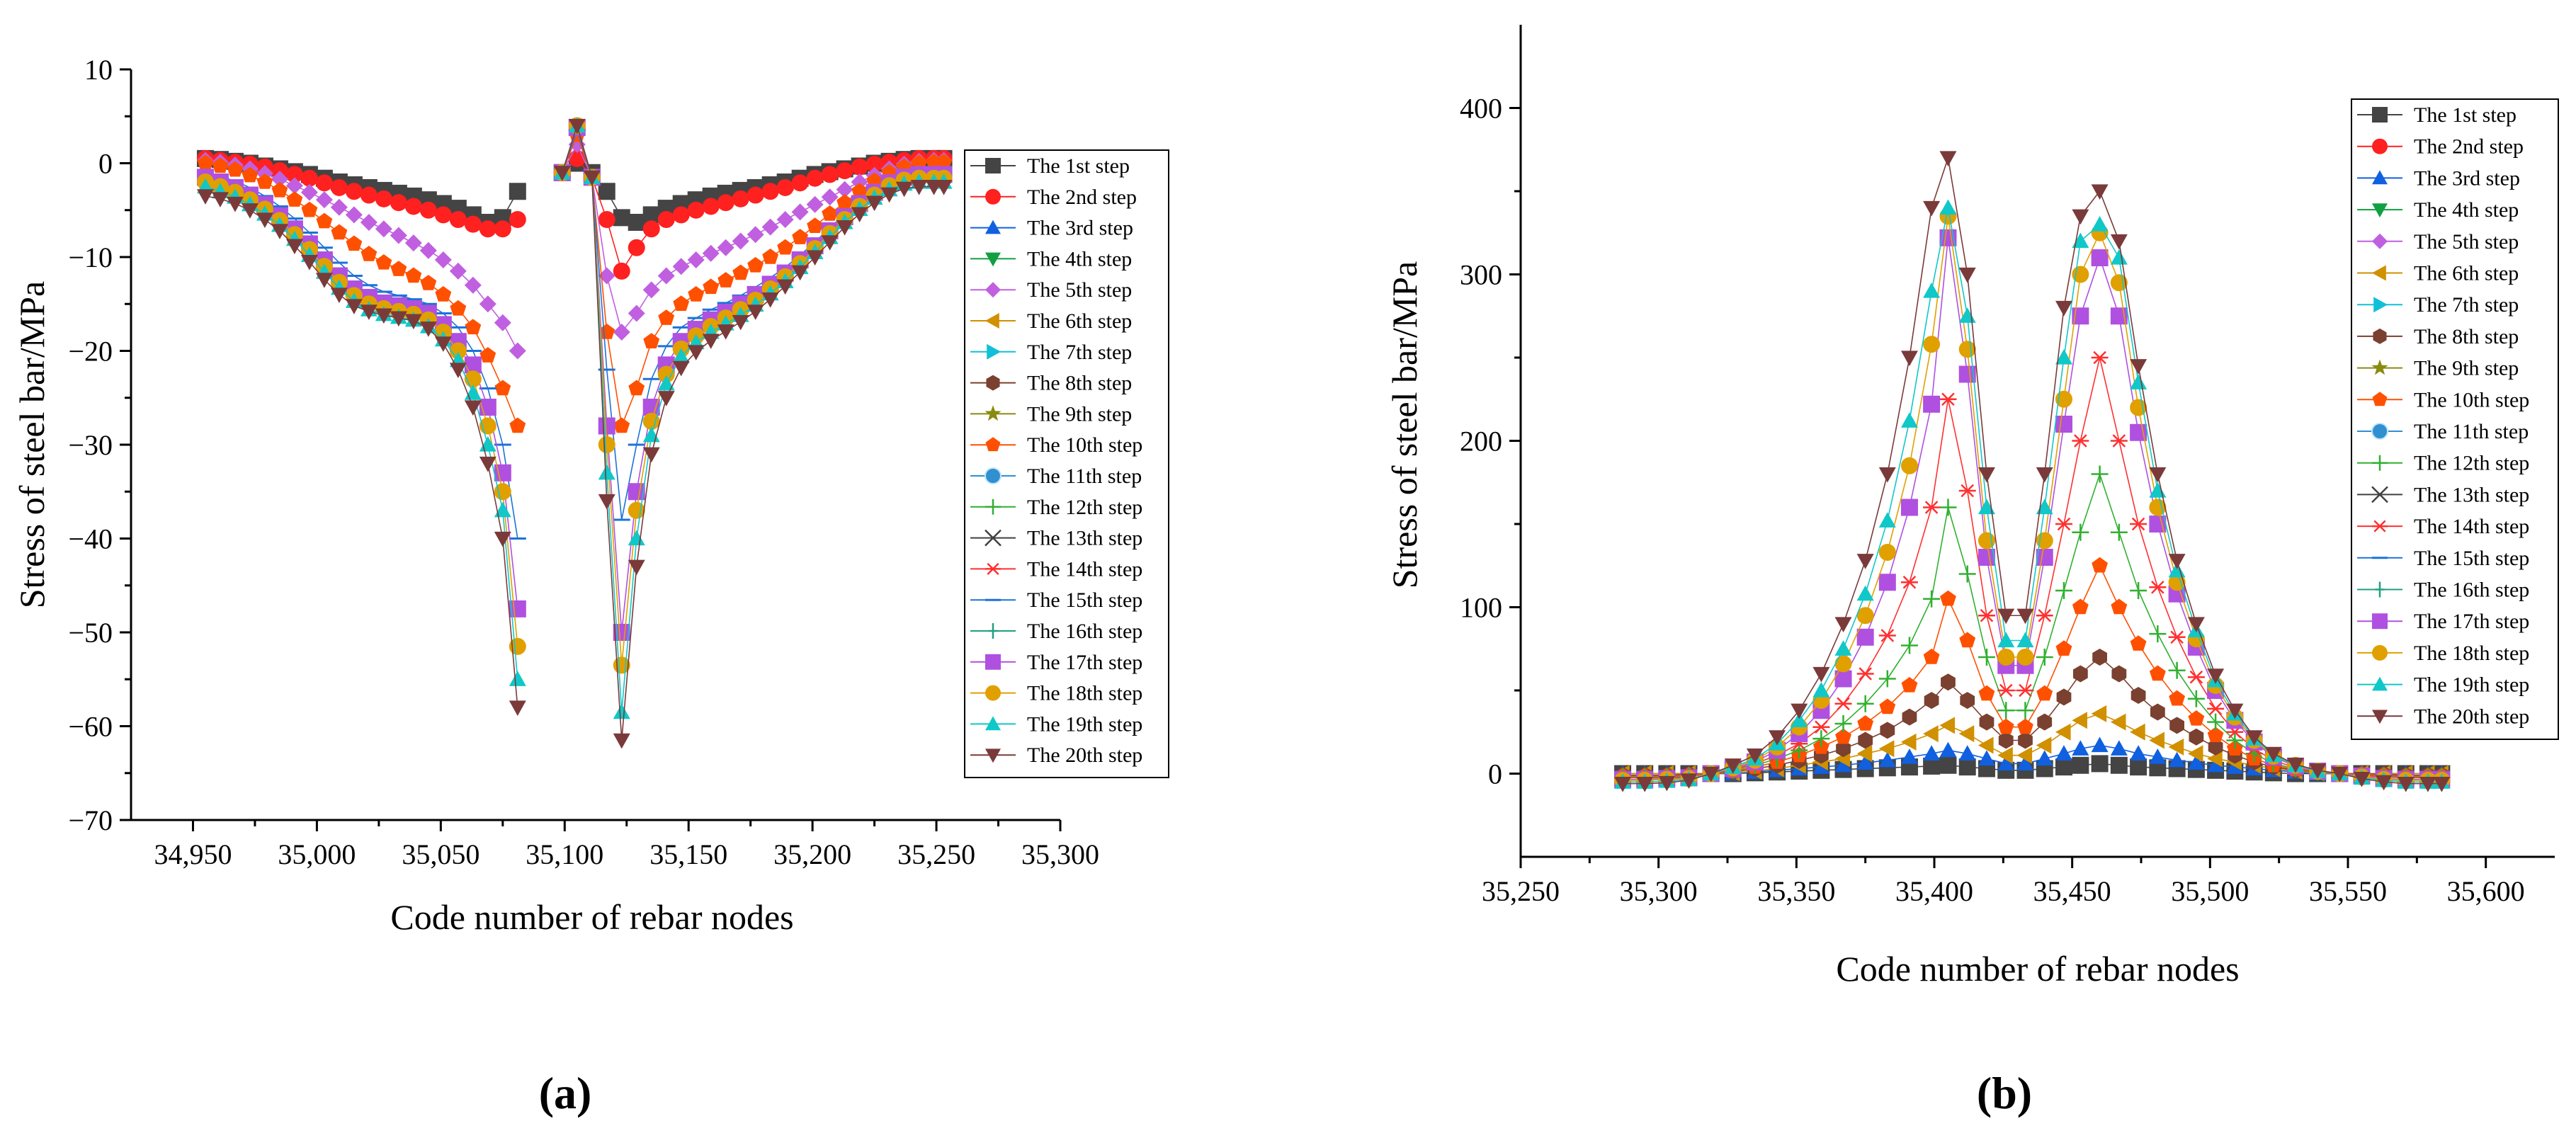 Image resolution: width=2576 pixels, height=1133 pixels. I want to click on b-legend-item: The 5th step, so click(2438, 242).